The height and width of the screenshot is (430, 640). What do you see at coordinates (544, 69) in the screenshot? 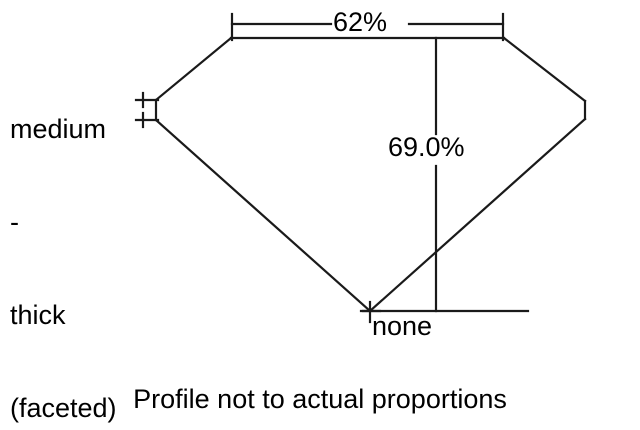
I see `crown-right-line` at bounding box center [544, 69].